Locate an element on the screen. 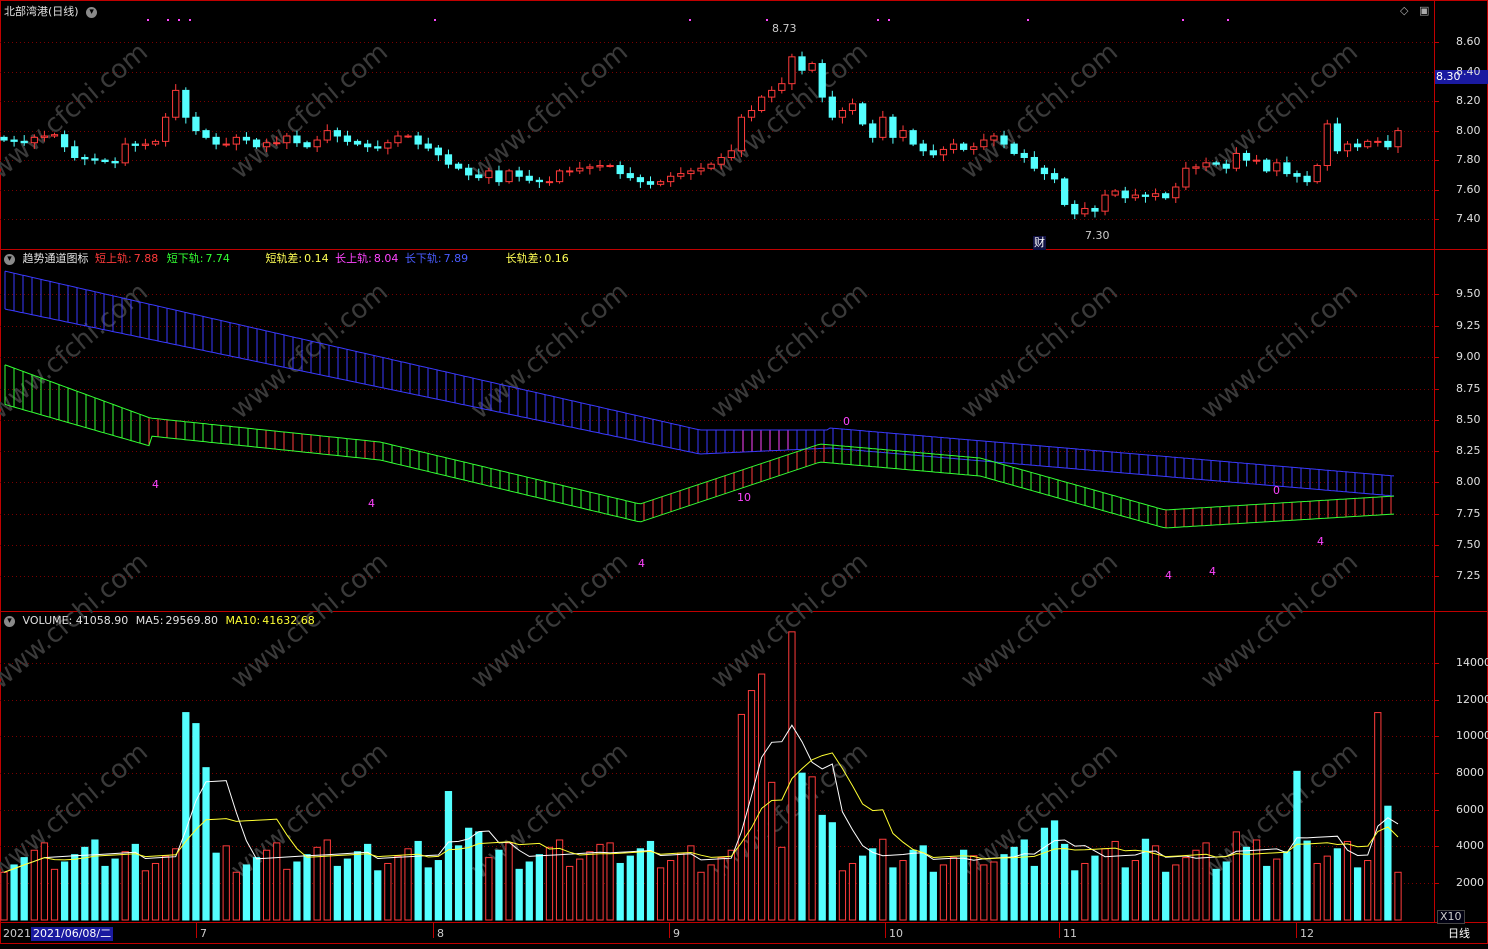 The width and height of the screenshot is (1488, 949). ma5-line is located at coordinates (701, 798).